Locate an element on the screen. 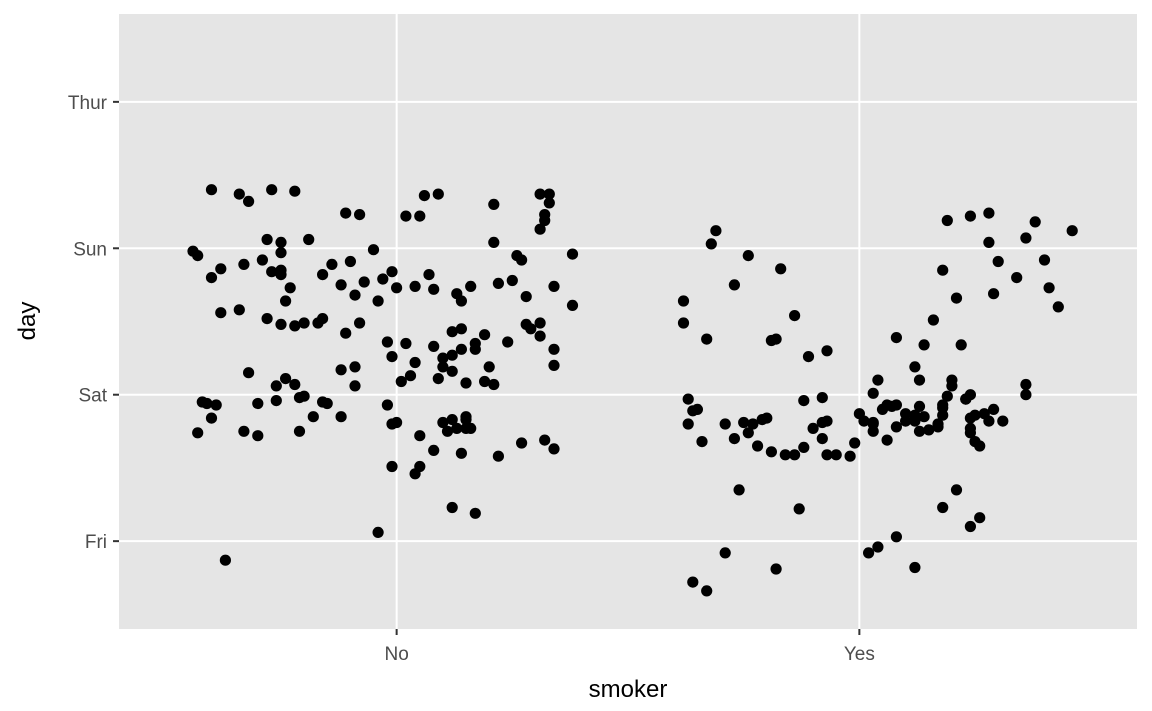 The image size is (1152, 711). y-tick-label-fri: Fri is located at coordinates (96, 542).